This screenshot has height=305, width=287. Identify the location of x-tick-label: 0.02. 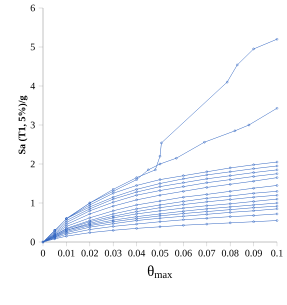
(89, 253).